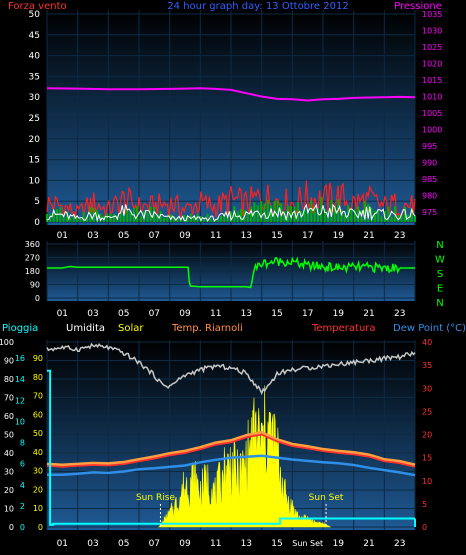 Image resolution: width=466 pixels, height=555 pixels. I want to click on rain-tick-12: 12, so click(20, 400).